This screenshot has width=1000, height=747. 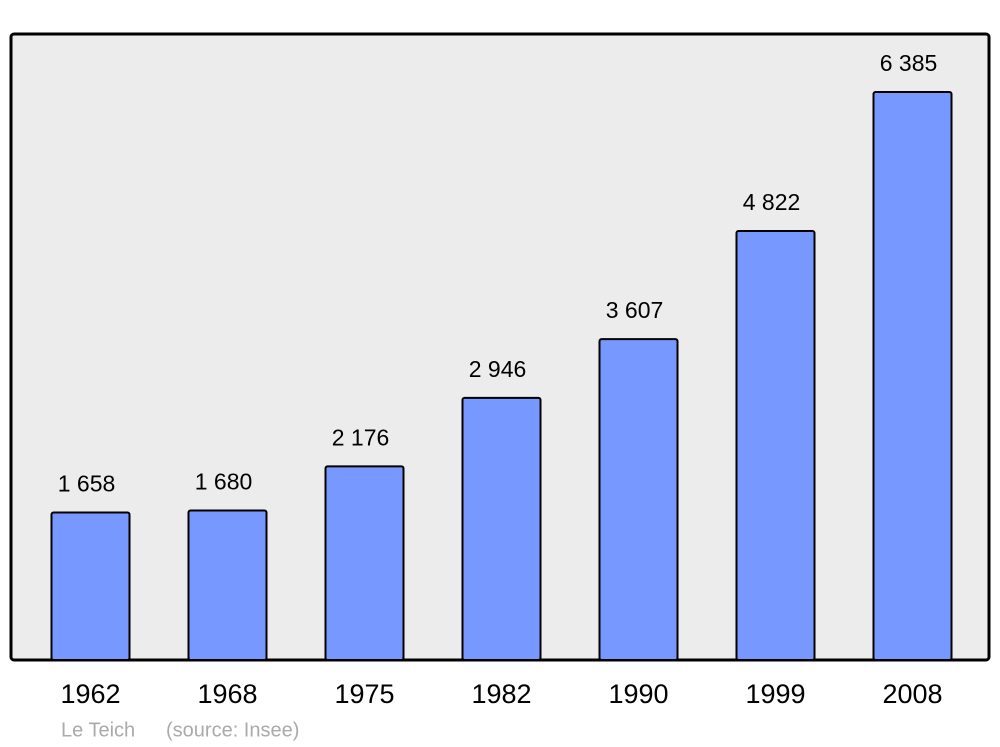 I want to click on x-tick-label: 1990, so click(x=638, y=694).